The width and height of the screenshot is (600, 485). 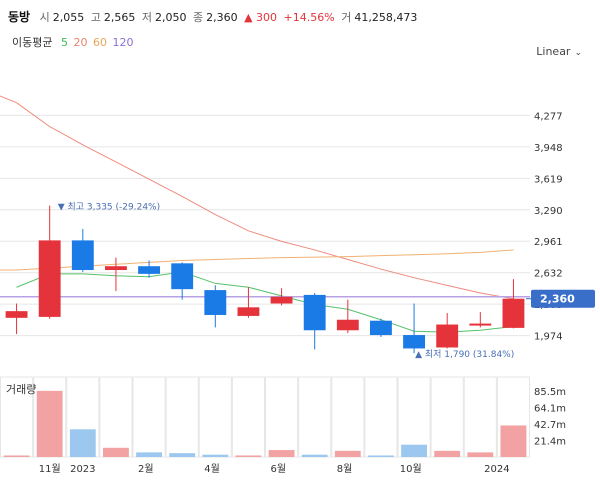 I want to click on close-label: 종, so click(x=198, y=17).